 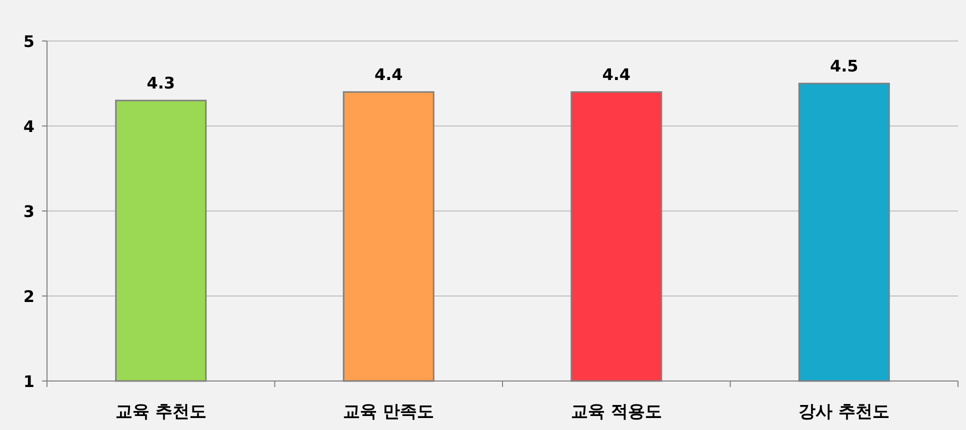 What do you see at coordinates (29, 381) in the screenshot?
I see `y-tick-label: 1` at bounding box center [29, 381].